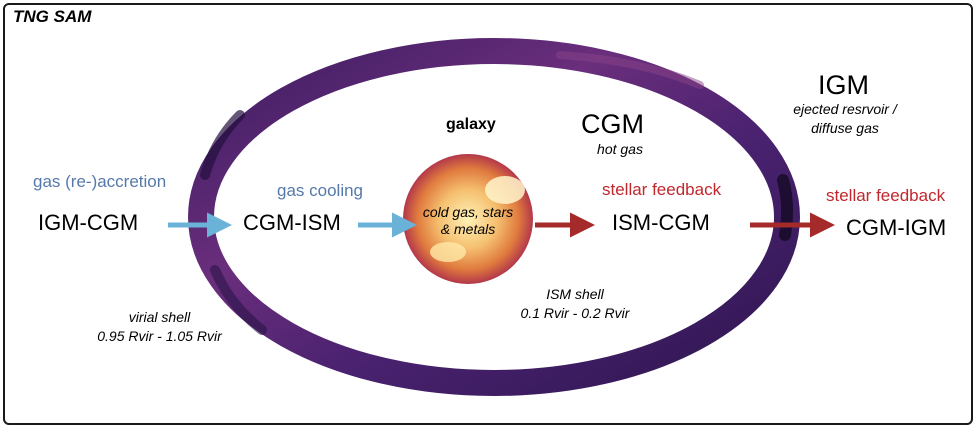  Describe the element at coordinates (845, 118) in the screenshot. I see `igm-description: ejected resrvoir / diffuse gas` at that location.